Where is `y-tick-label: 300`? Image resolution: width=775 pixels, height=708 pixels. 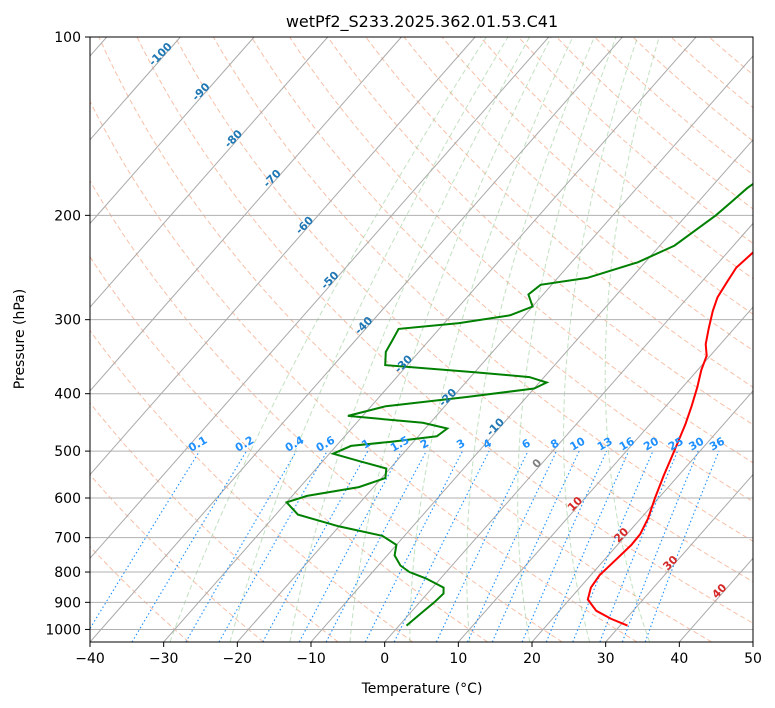
y-tick-label: 300 is located at coordinates (67, 321).